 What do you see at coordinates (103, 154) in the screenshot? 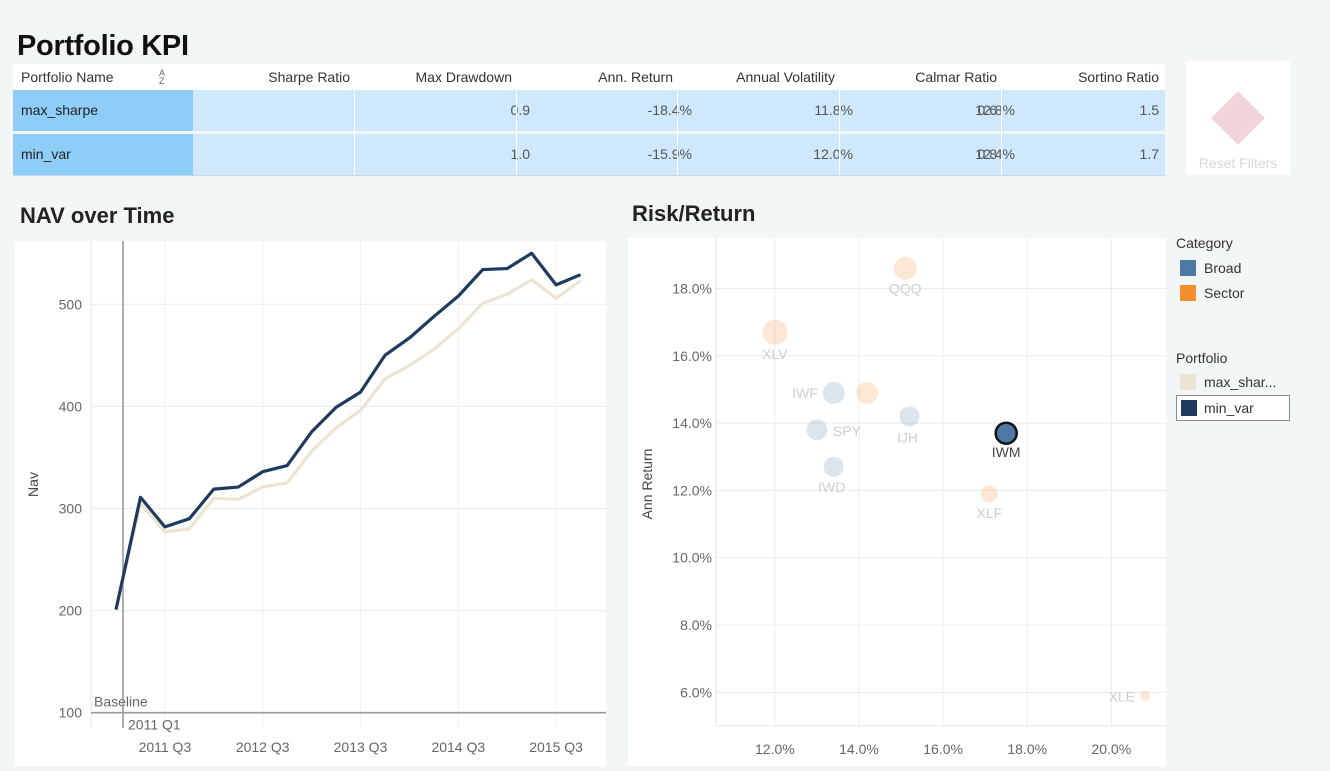
I see `portfolio-name-cell: min_var` at bounding box center [103, 154].